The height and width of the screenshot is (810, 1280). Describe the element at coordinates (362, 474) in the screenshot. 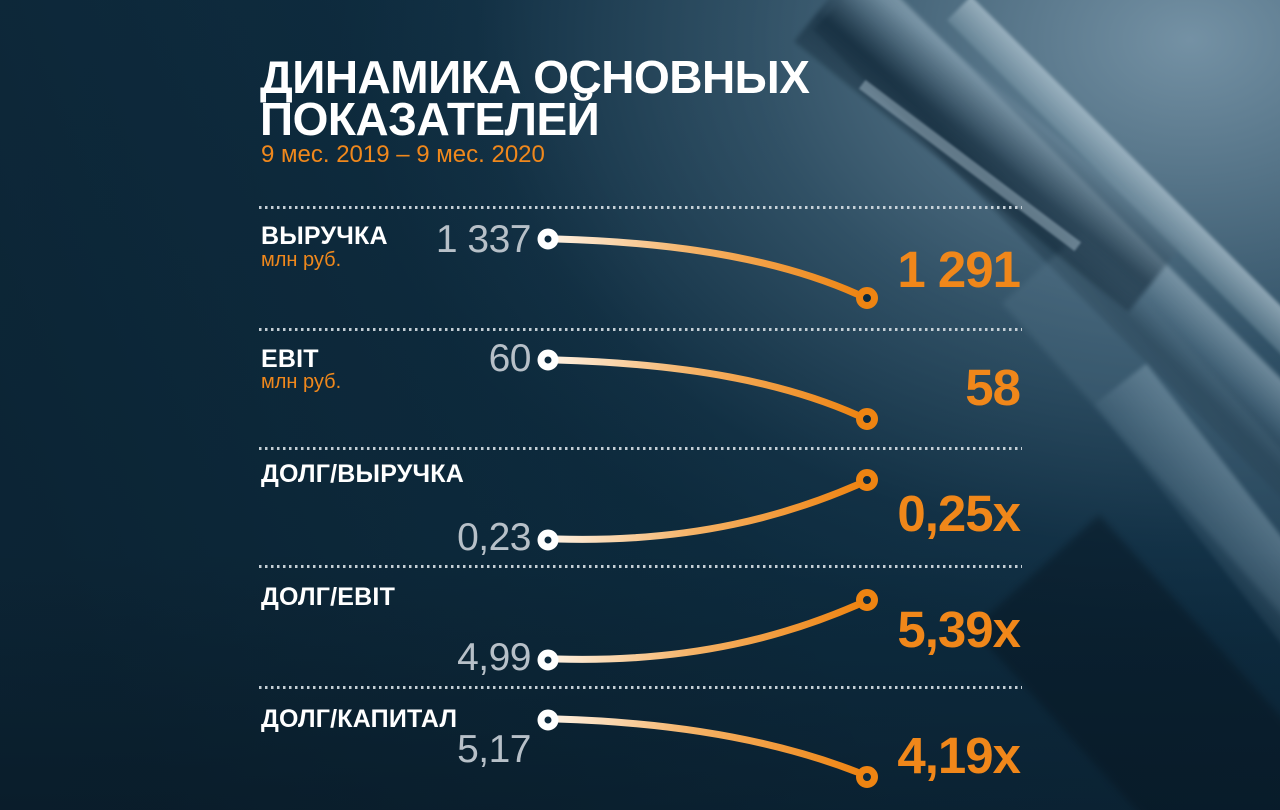

I see `metric-label-debt-revenue: ДОЛГ/ВЫРУЧКА` at that location.